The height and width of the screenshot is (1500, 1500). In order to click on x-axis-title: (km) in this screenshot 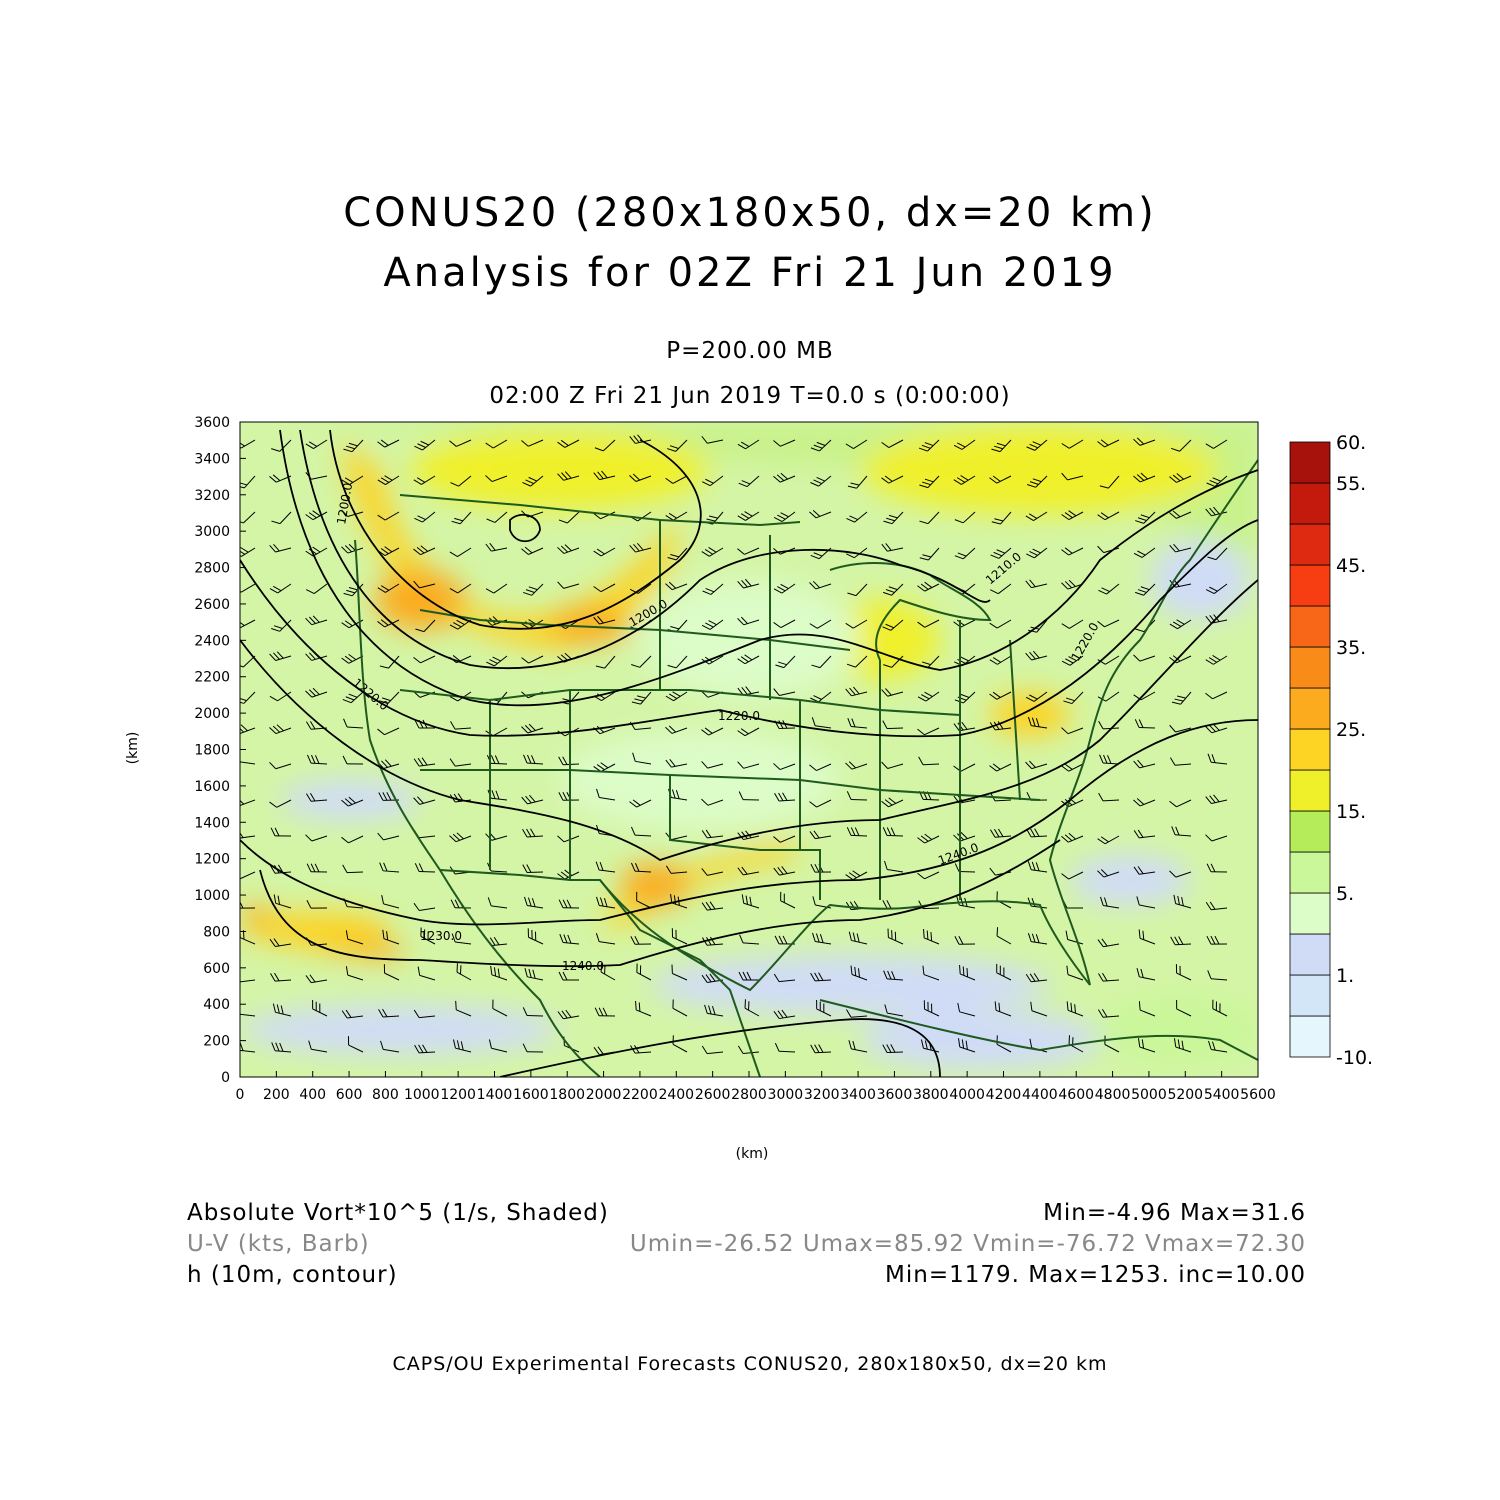, I will do `click(752, 1154)`.